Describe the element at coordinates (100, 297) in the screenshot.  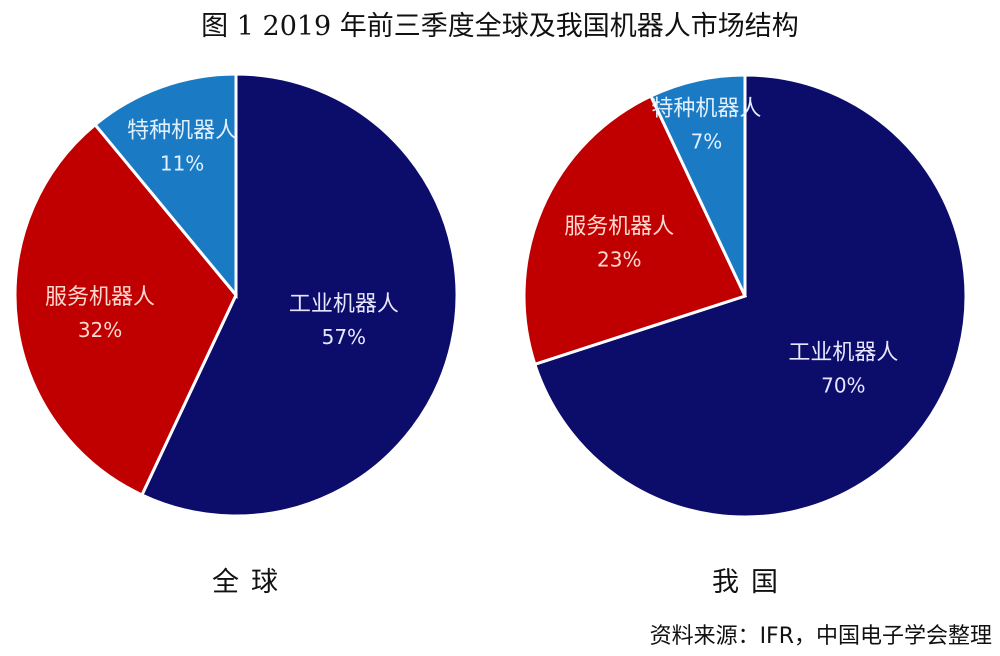
I see `slice-label-0-1: 服务机器人` at that location.